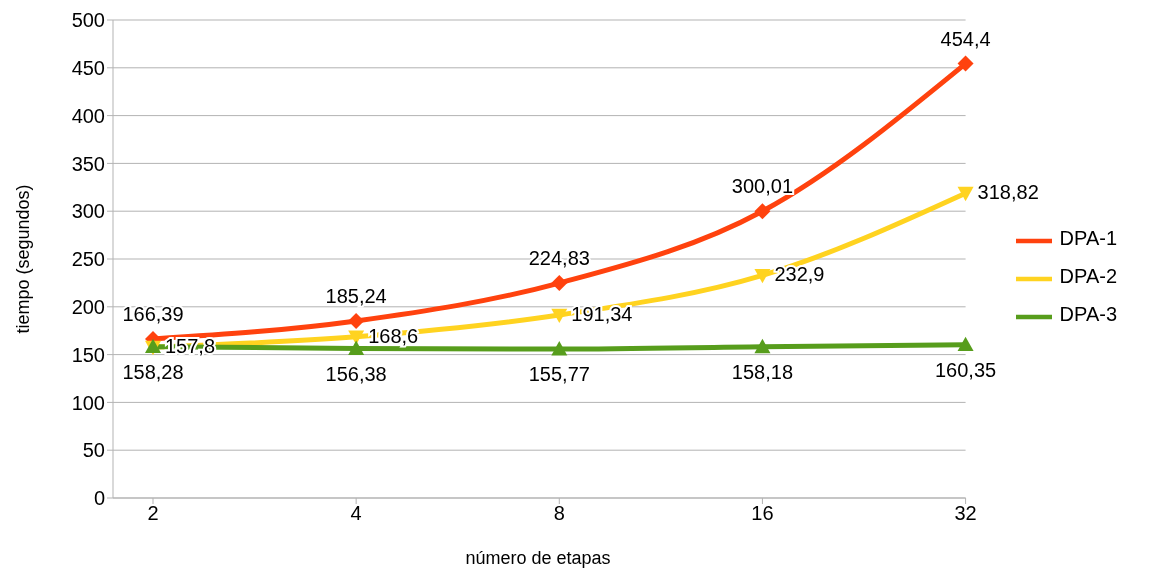  What do you see at coordinates (559, 374) in the screenshot?
I see `data-label: 155,77` at bounding box center [559, 374].